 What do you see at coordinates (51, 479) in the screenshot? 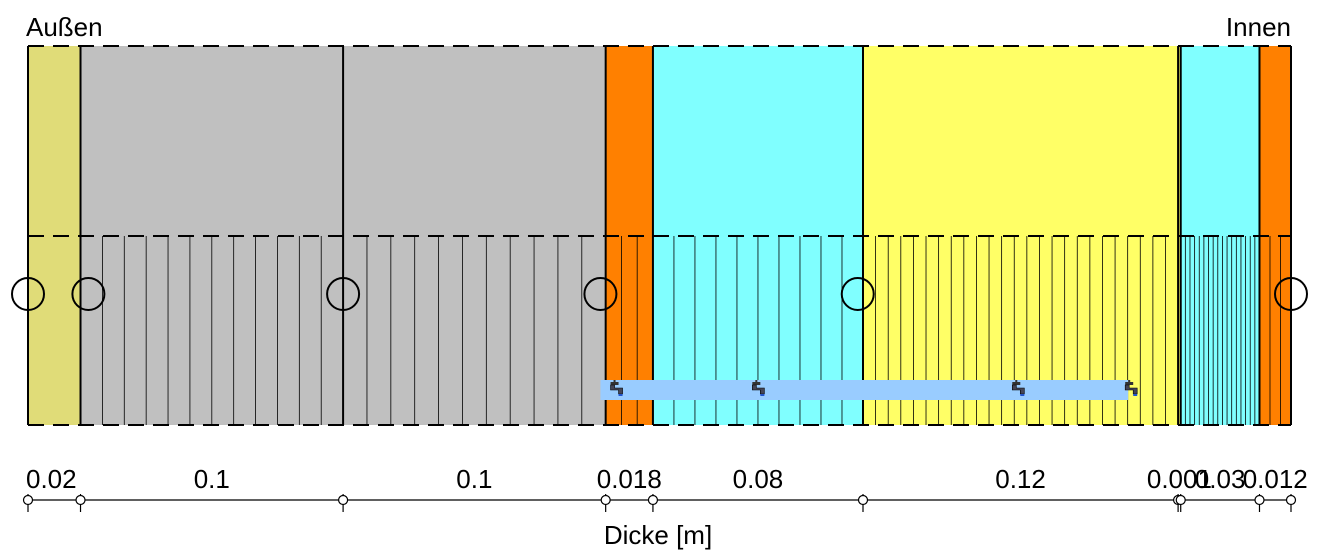
I see `thickness-label: 0.02` at bounding box center [51, 479].